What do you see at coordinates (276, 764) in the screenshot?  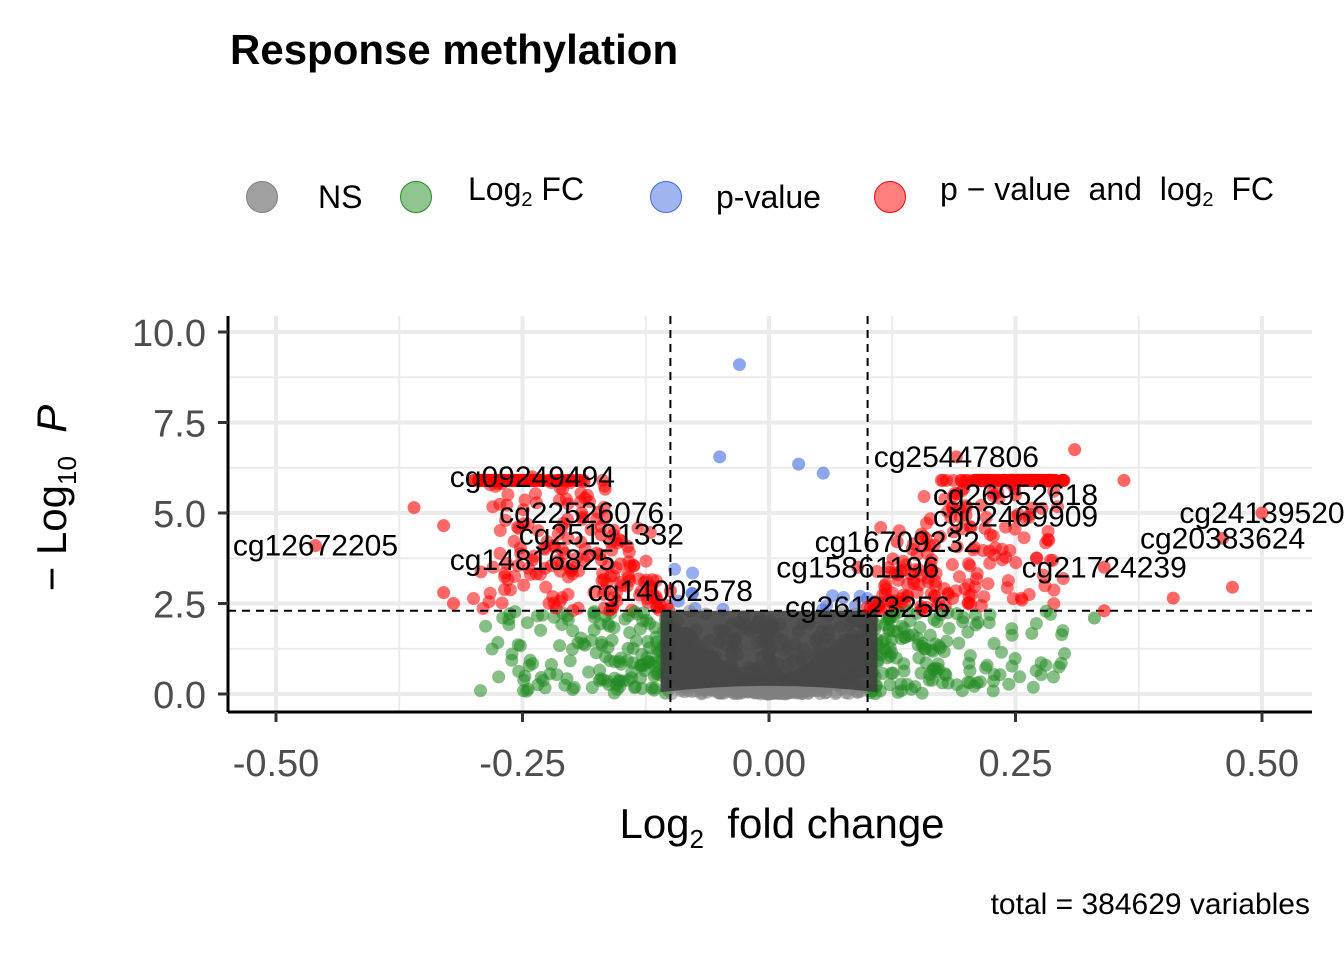 I see `x-tick-label: -0.50` at bounding box center [276, 764].